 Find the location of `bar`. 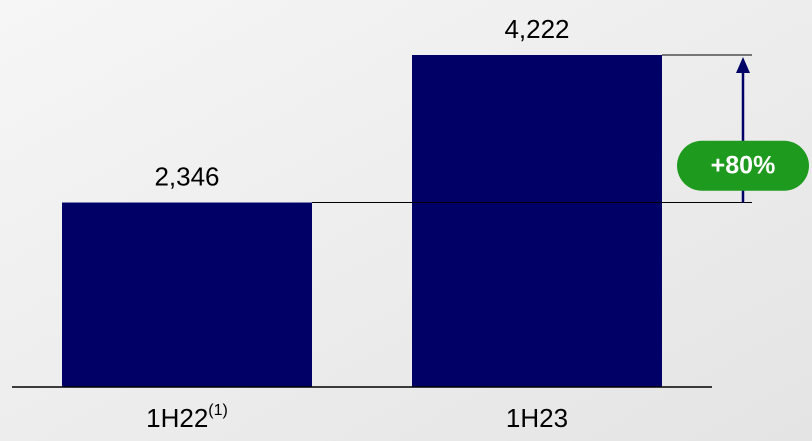

bar is located at coordinates (187, 294).